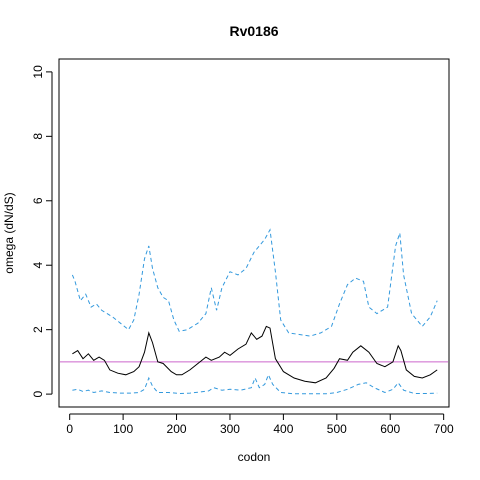 The height and width of the screenshot is (480, 480). Describe the element at coordinates (69, 429) in the screenshot. I see `x-tick-label: 0` at that location.